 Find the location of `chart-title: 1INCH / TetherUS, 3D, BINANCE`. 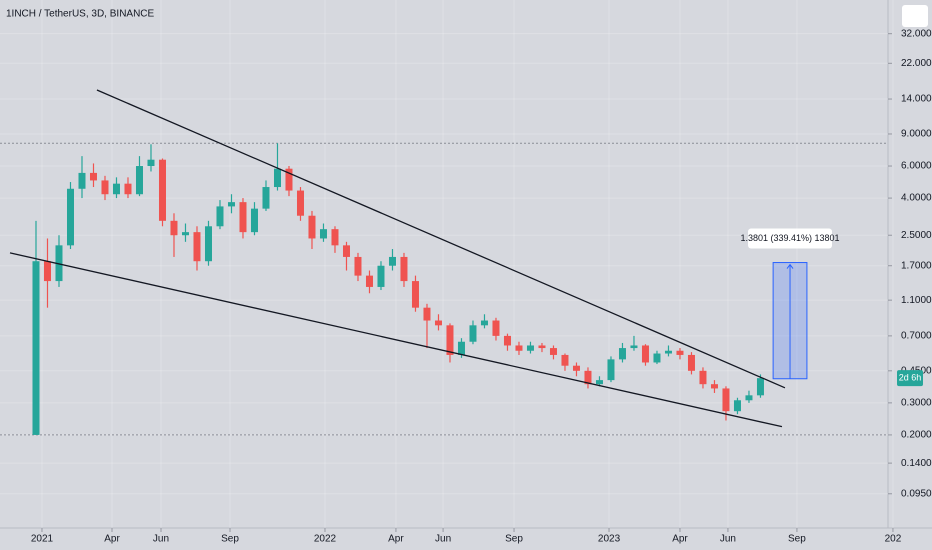

chart-title: 1INCH / TetherUS, 3D, BINANCE is located at coordinates (80, 14).